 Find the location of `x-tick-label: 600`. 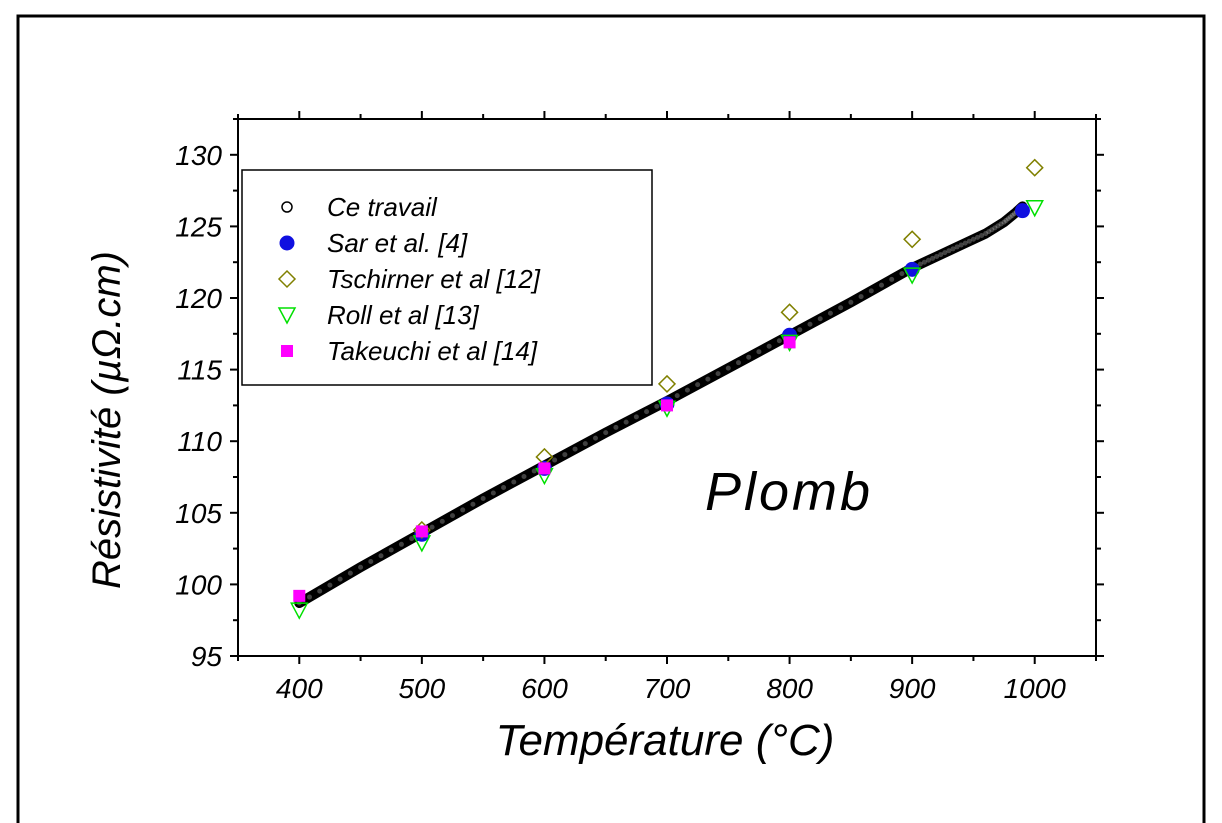

x-tick-label: 600 is located at coordinates (544, 688).